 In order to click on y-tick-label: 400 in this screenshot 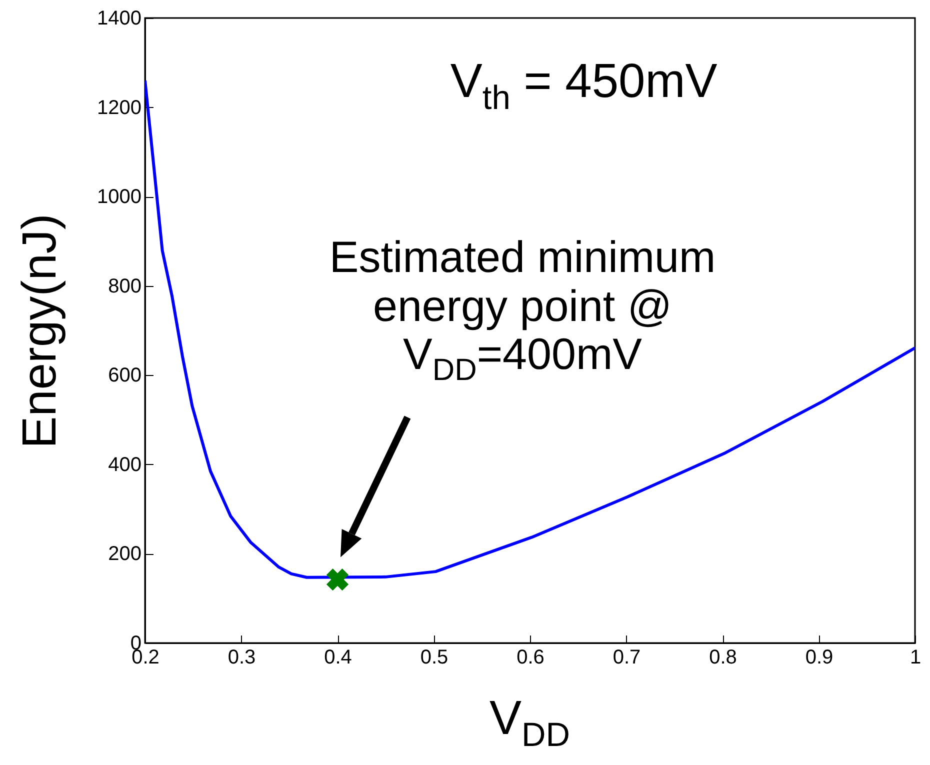, I will do `click(125, 465)`.